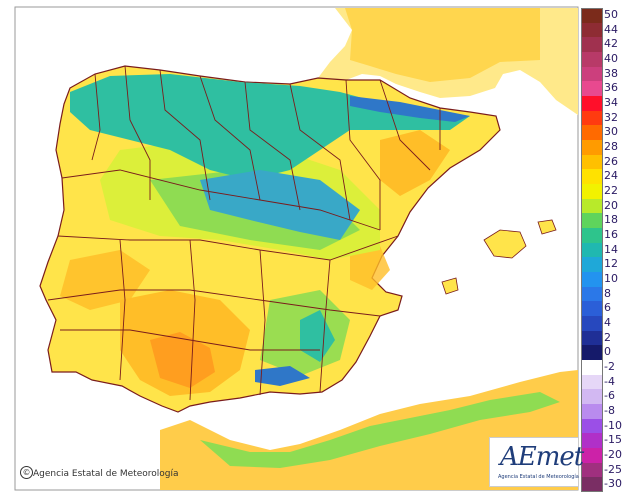  What do you see at coordinates (282, 376) in the screenshot?
I see `cold-sierra-nevada` at bounding box center [282, 376].